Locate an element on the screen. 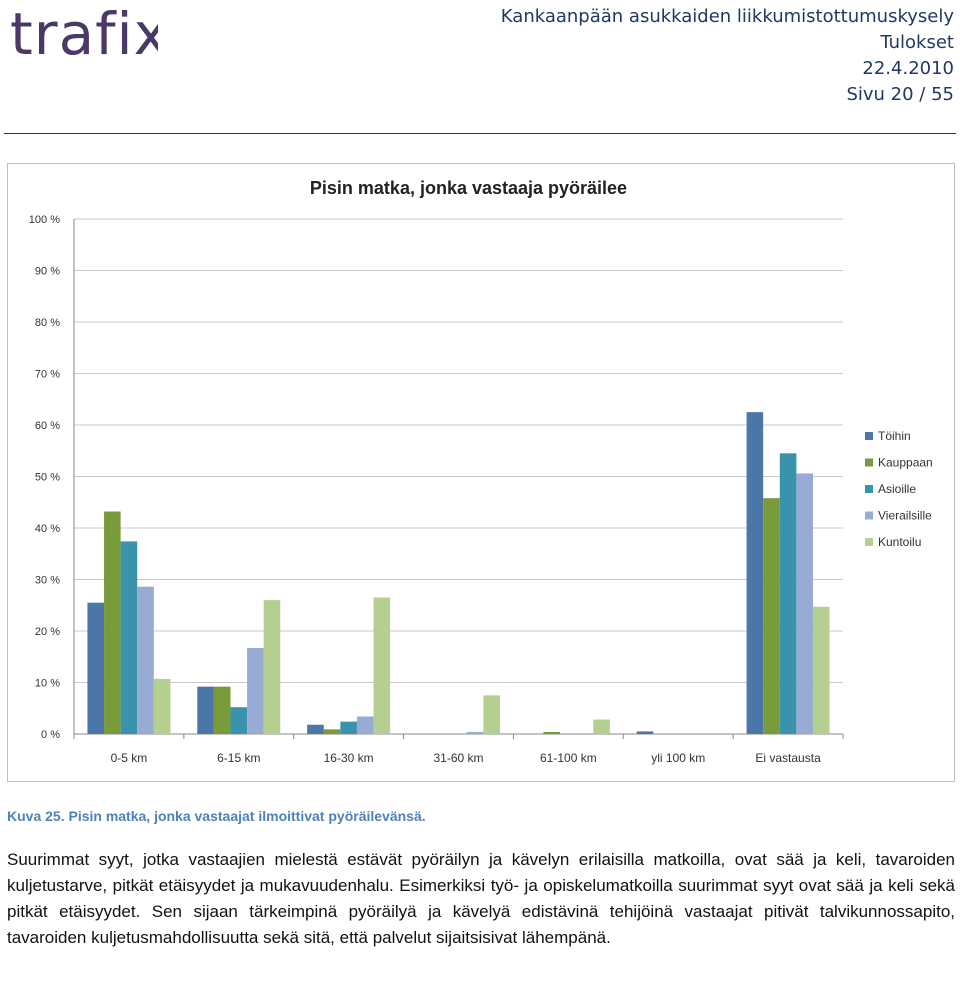 The image size is (960, 998). chart-title: Pisin matka, jonka vastaaja pyöräilee is located at coordinates (468, 188).